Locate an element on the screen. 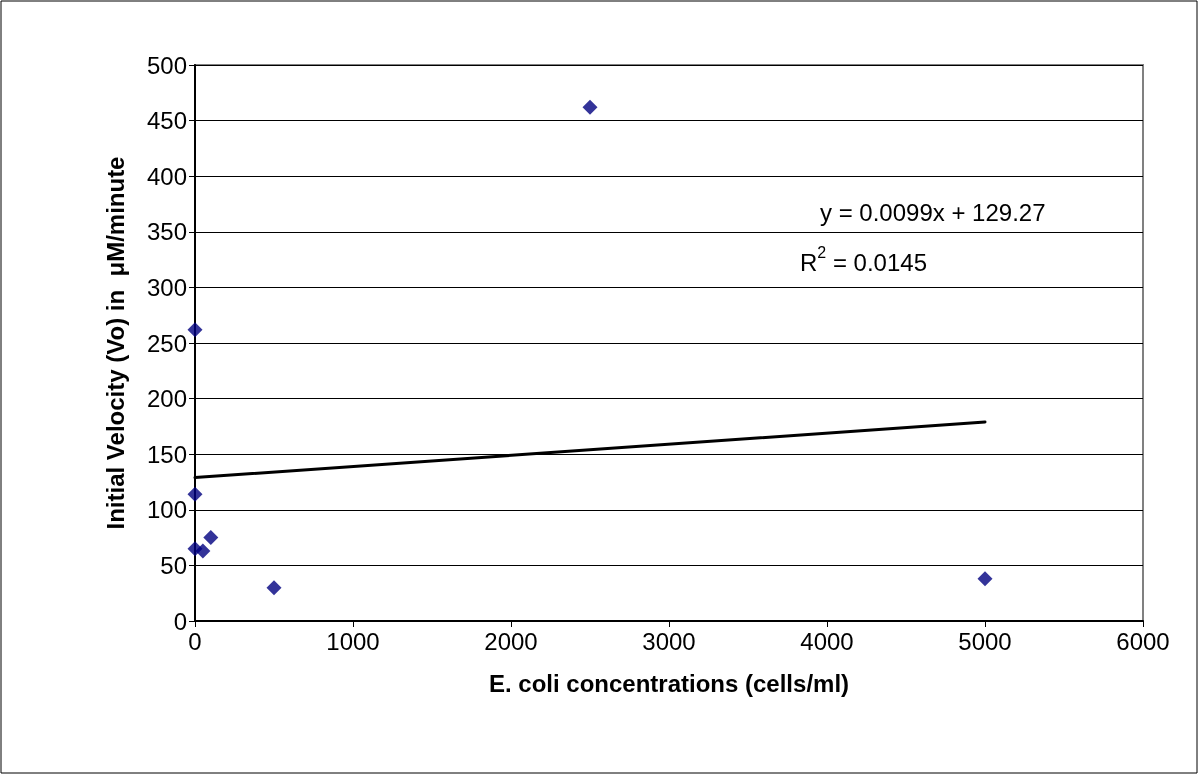  y-tick-label: 100 is located at coordinates (166, 510).